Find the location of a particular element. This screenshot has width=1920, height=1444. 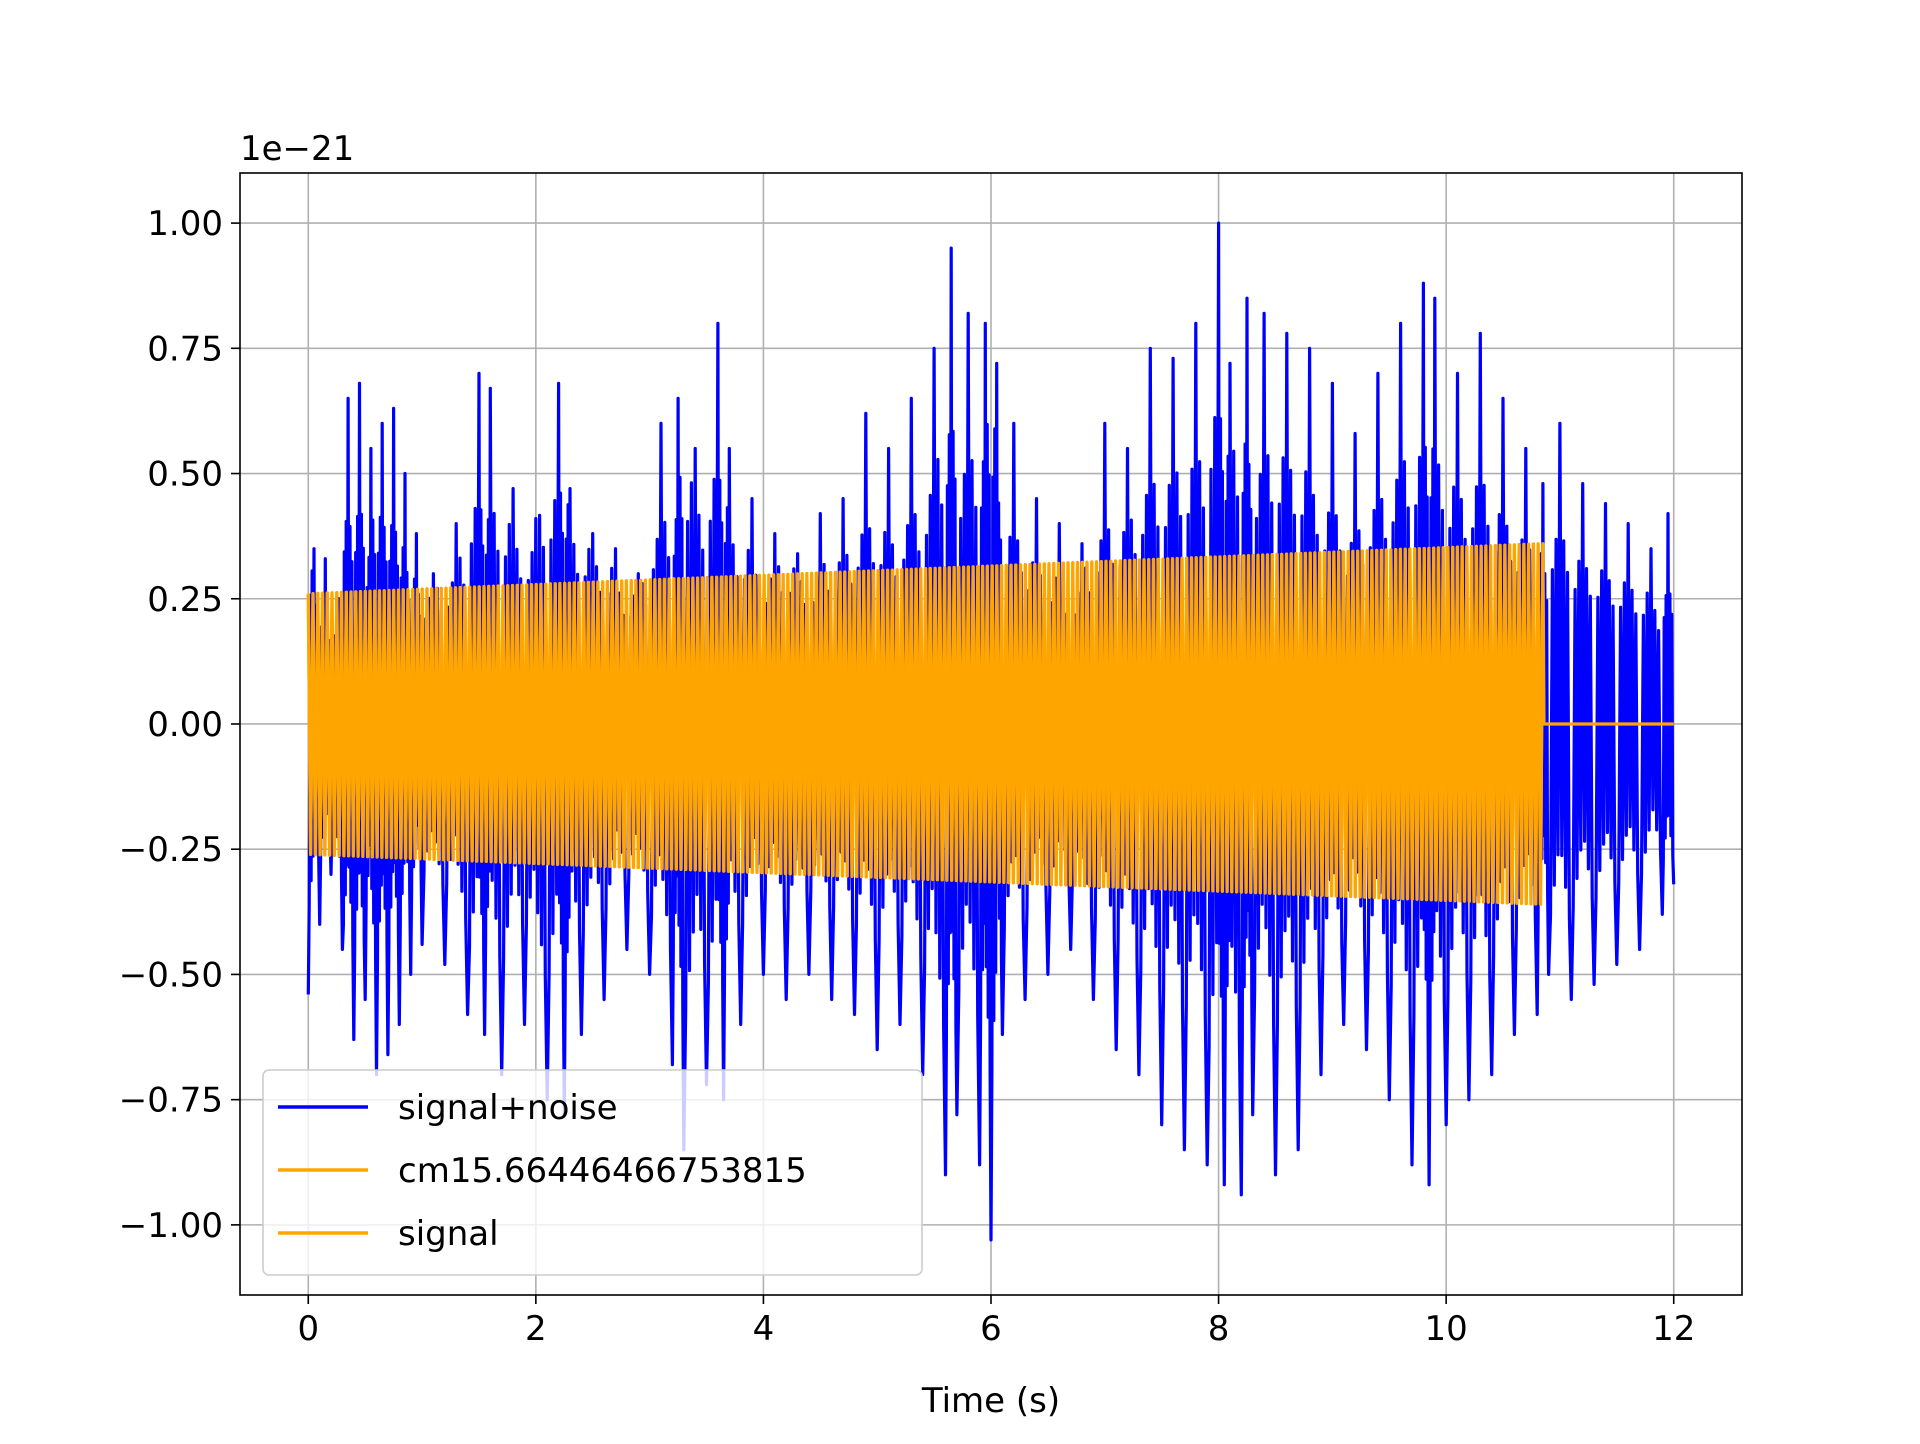

legend-box is located at coordinates (592, 1172).